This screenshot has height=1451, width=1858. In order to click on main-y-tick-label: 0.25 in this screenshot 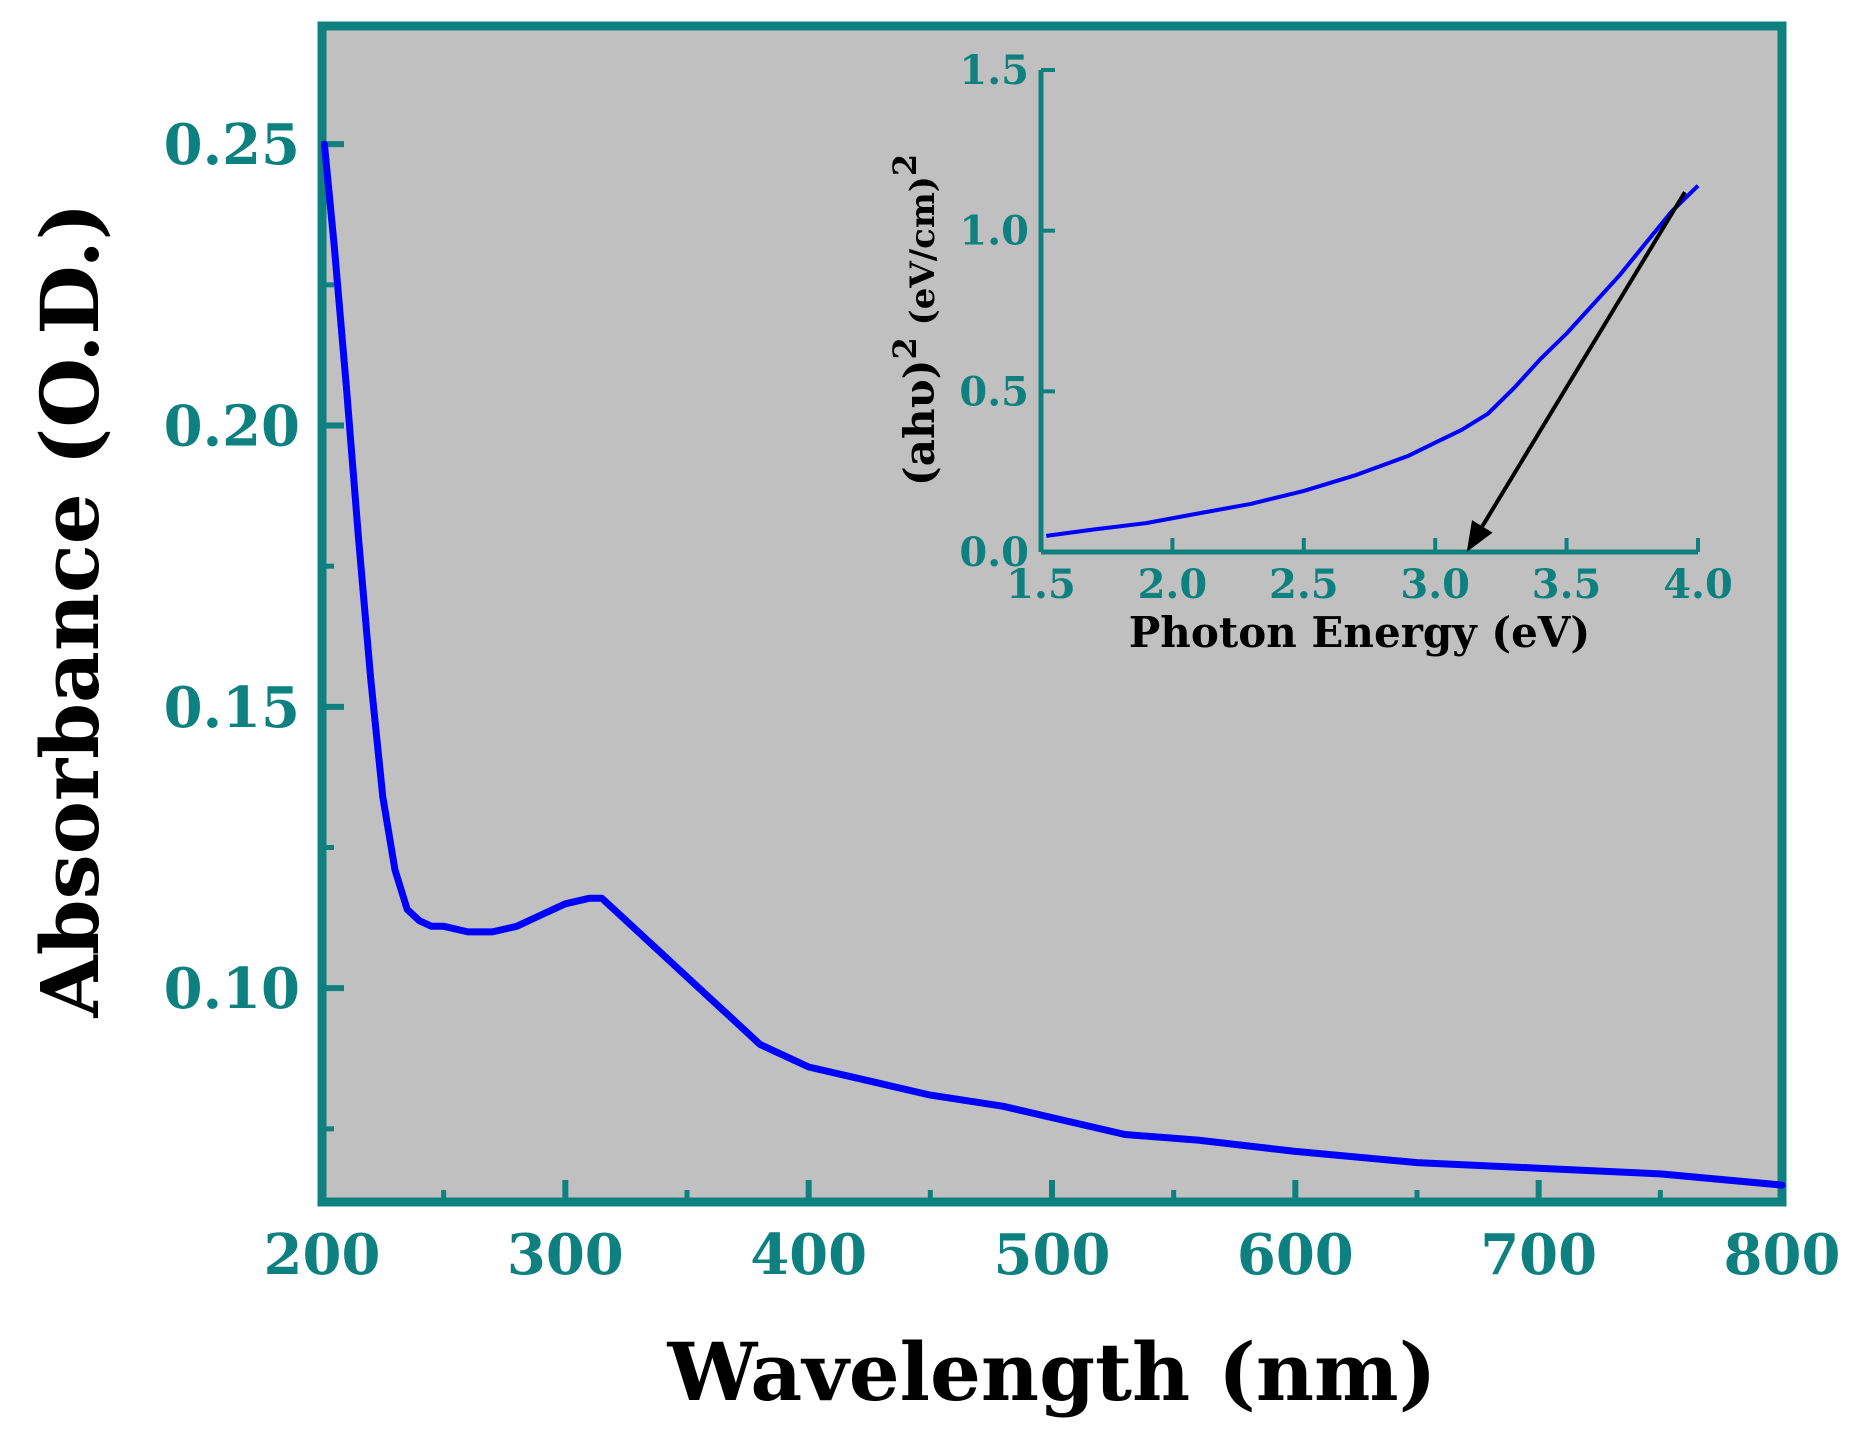, I will do `click(232, 145)`.